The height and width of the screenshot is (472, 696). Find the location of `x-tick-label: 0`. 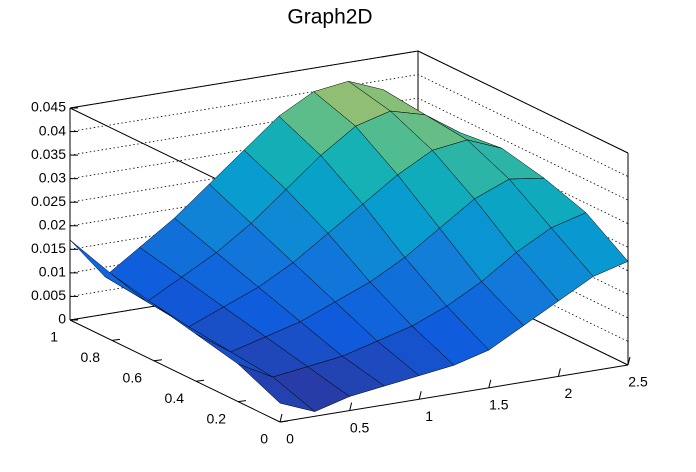

x-tick-label: 0 is located at coordinates (290, 439).